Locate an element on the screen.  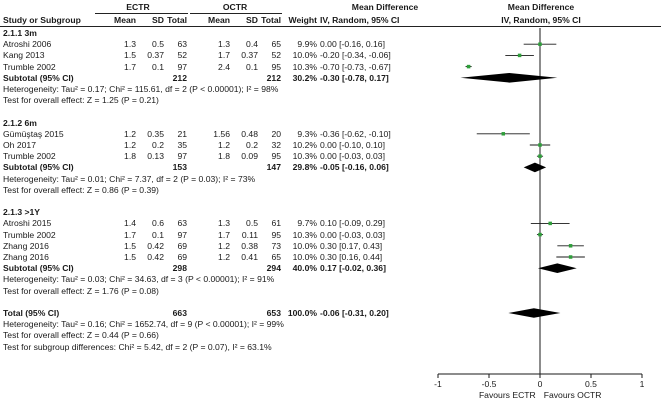
cell-ci: 0.30 [0.16, 0.44] is located at coordinates (351, 257).